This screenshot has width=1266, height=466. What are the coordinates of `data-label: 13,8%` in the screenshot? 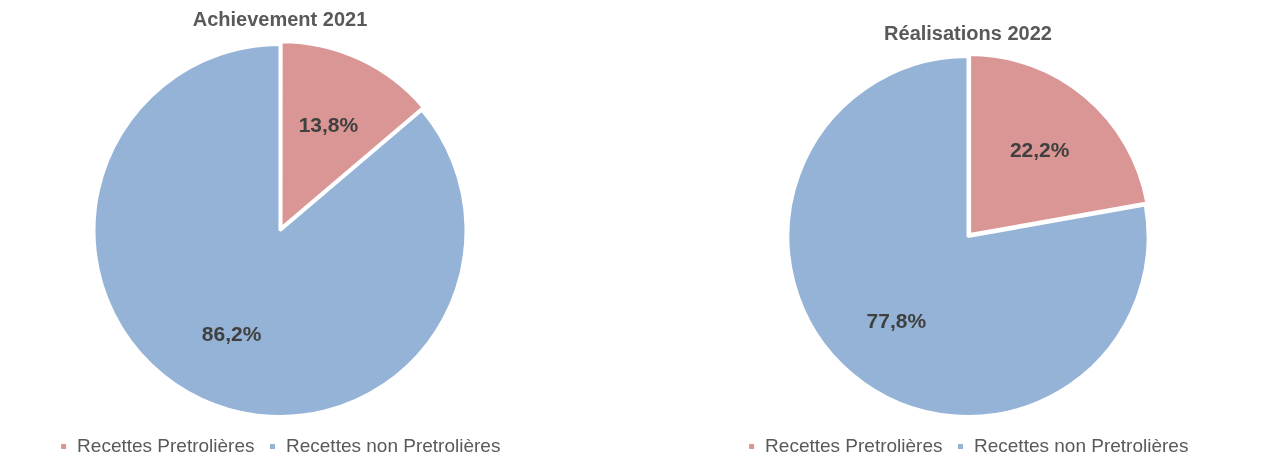 It's located at (328, 124).